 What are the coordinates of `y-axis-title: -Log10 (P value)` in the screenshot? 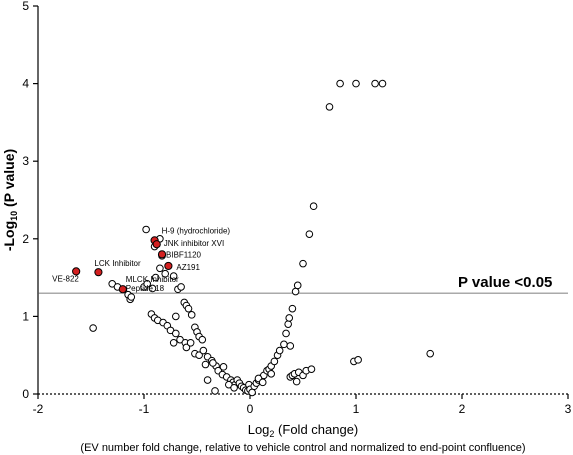 It's located at (10, 200).